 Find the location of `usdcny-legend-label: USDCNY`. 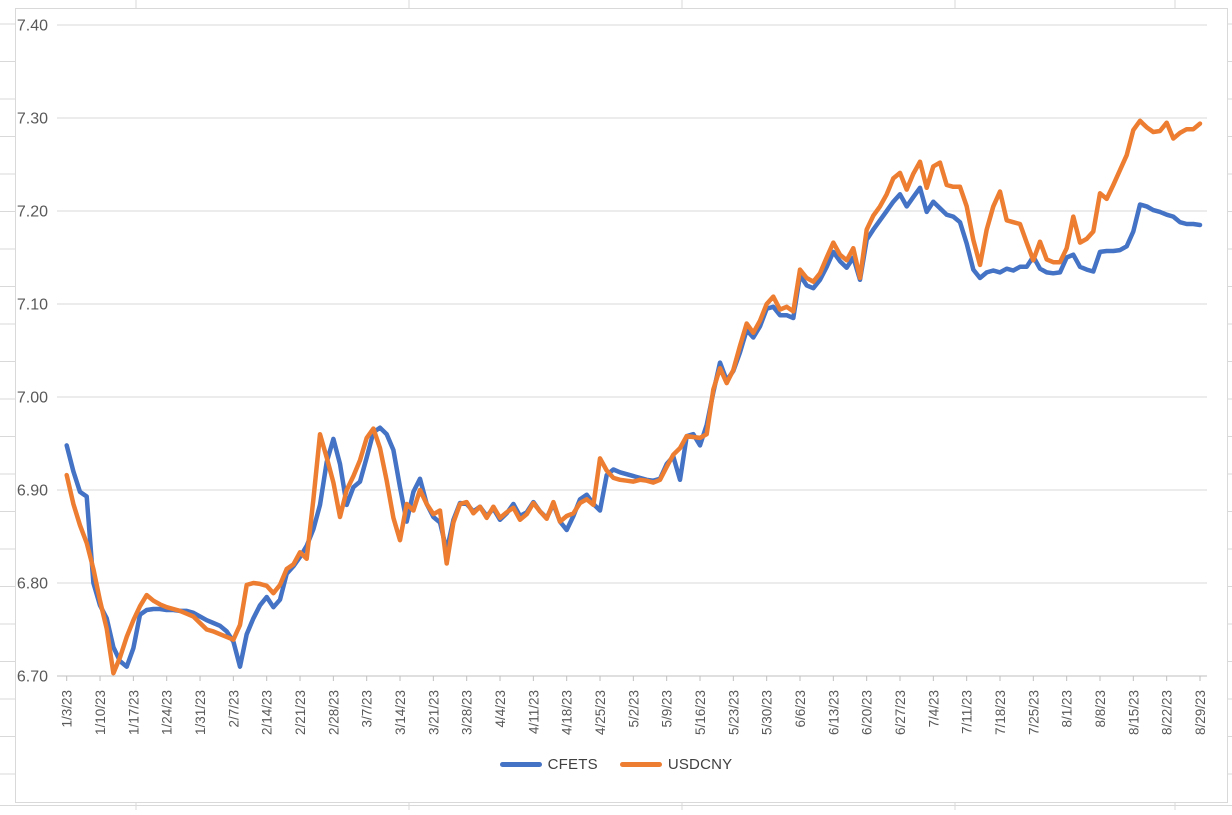

usdcny-legend-label: USDCNY is located at coordinates (700, 764).